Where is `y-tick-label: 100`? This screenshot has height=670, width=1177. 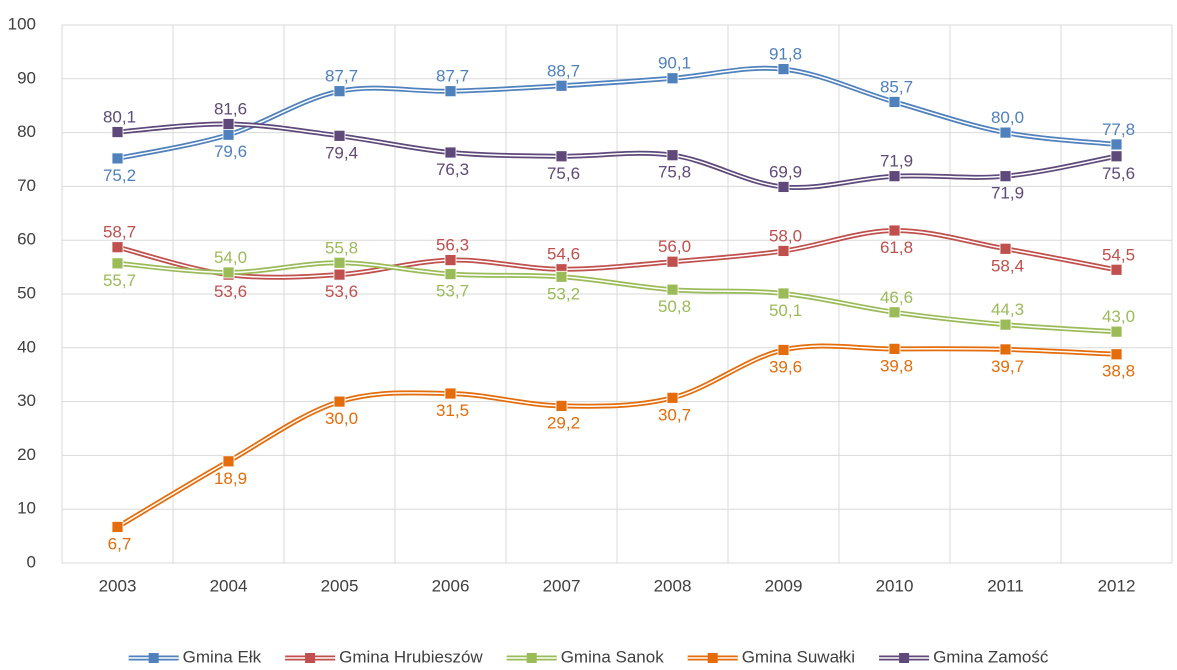 y-tick-label: 100 is located at coordinates (22, 23).